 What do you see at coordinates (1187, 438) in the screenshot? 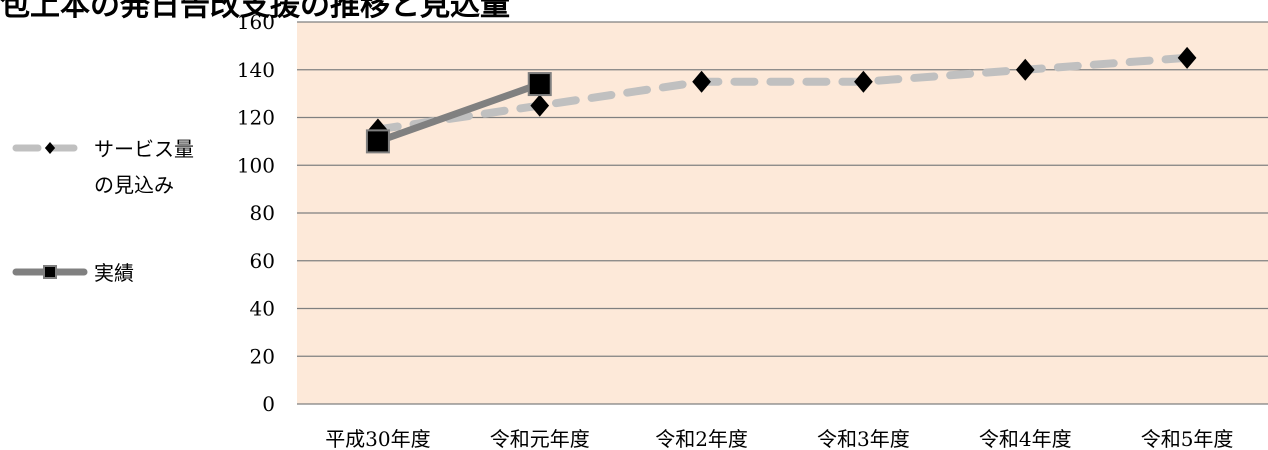
I see `x-tick-label: 令和5年度` at bounding box center [1187, 438].